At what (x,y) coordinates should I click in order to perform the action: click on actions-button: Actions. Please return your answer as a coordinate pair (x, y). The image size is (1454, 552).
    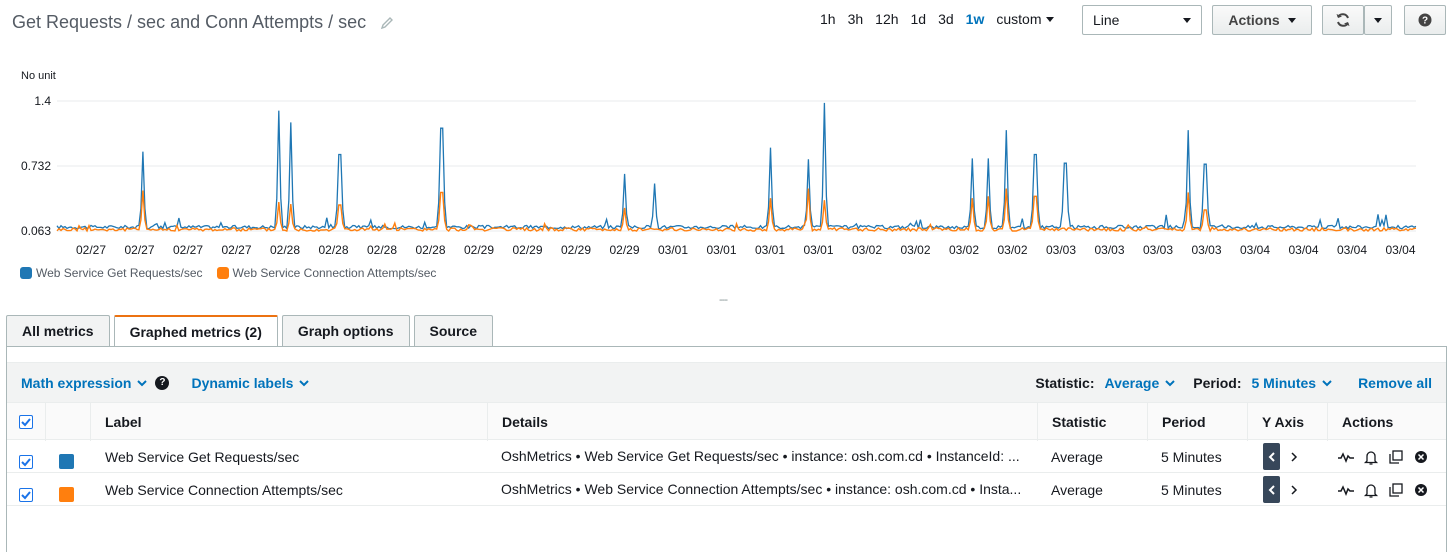
    Looking at the image, I should click on (1262, 20).